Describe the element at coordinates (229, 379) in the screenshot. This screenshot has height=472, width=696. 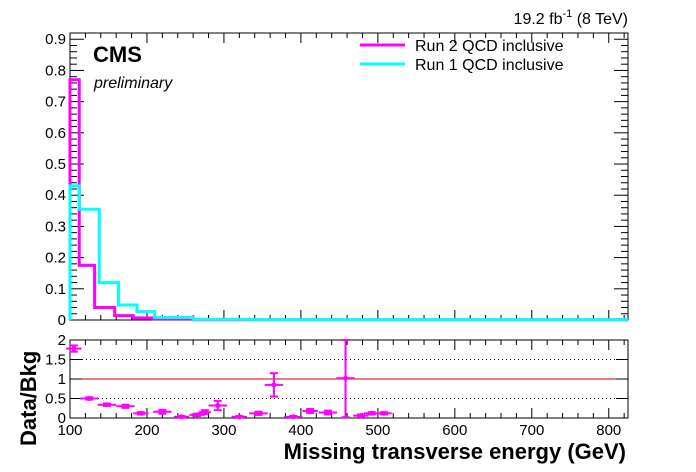
I see `ratio-points-group` at that location.